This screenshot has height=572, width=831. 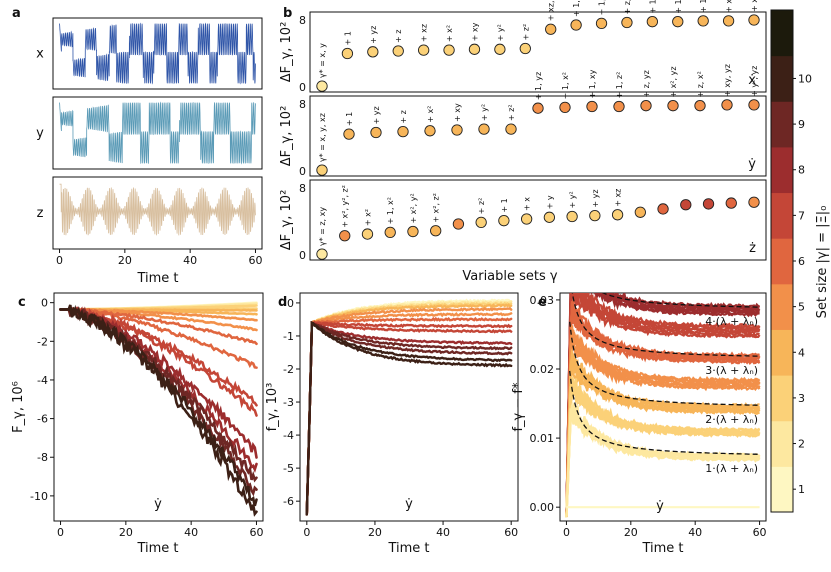 I want to click on panel-d-curve, so click(x=409, y=418).